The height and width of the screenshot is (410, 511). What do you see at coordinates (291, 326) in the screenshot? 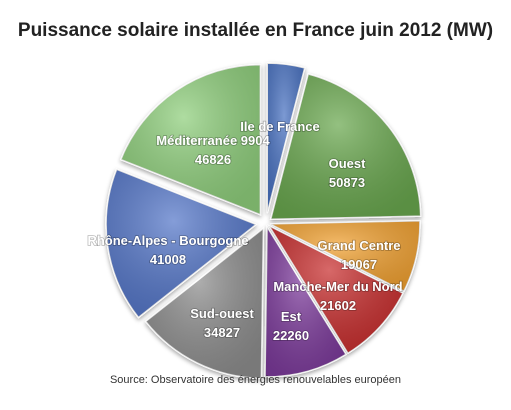
I see `pie-label-5: Est 22260` at bounding box center [291, 326].